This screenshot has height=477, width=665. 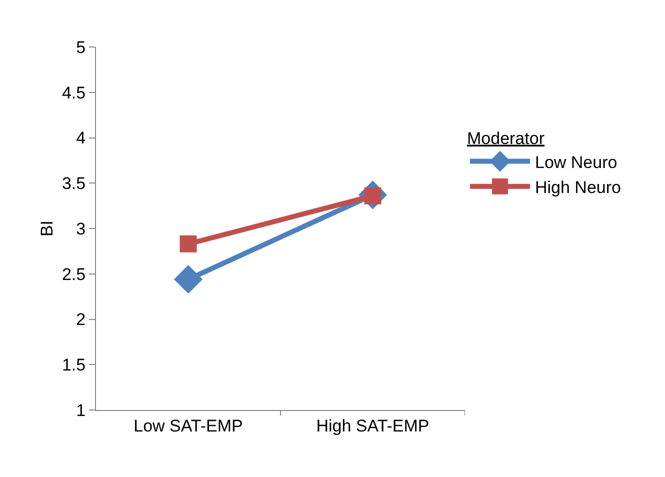 I want to click on y-tick-label: 4, so click(x=81, y=138).